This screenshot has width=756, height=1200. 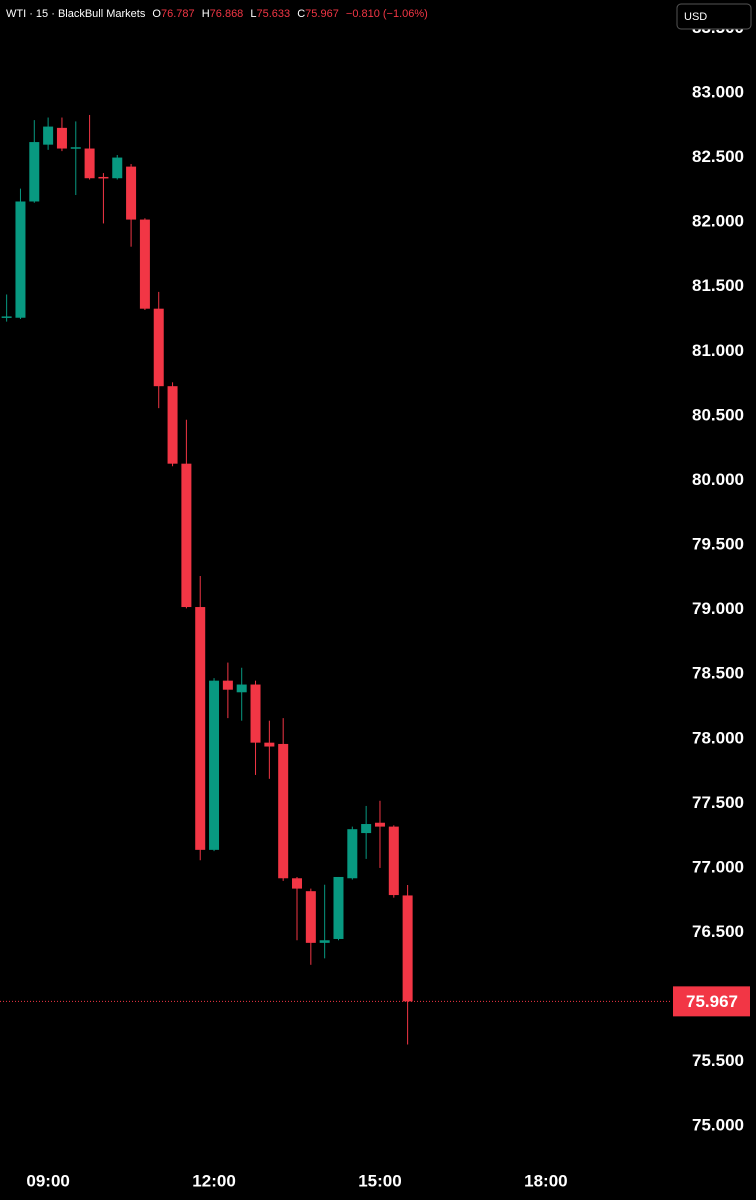 I want to click on y-tick-label: 81.000, so click(x=718, y=350).